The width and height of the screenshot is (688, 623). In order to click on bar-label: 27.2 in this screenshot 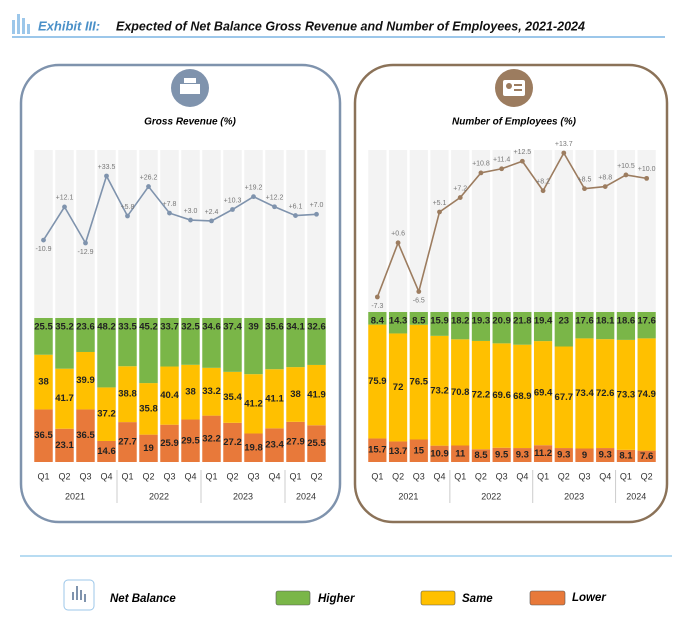, I will do `click(232, 442)`.